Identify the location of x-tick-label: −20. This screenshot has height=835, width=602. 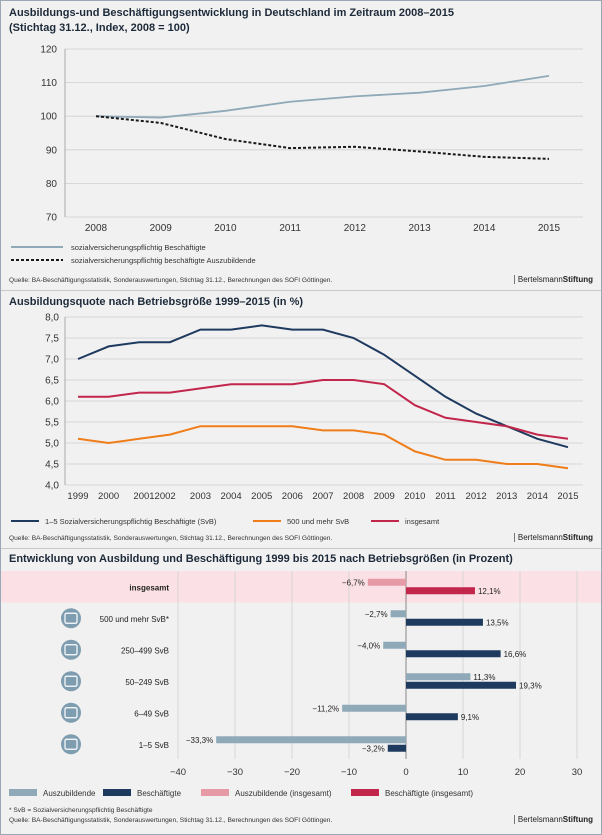
(292, 772).